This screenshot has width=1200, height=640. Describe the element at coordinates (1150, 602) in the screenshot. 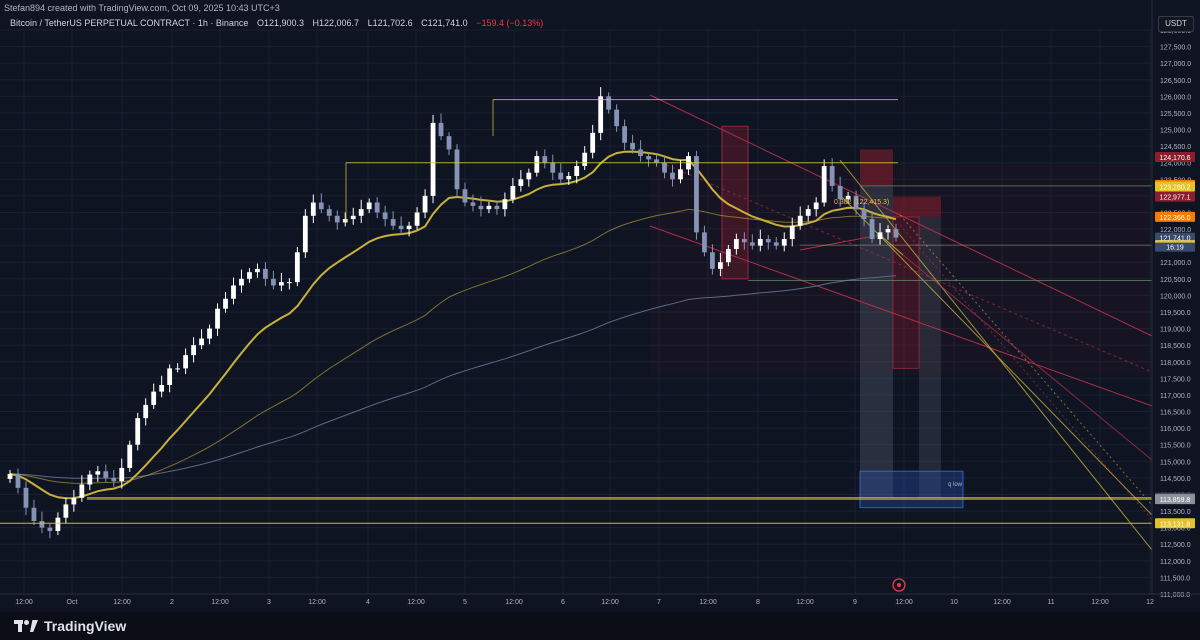

I see `x-tick-label: 12` at that location.